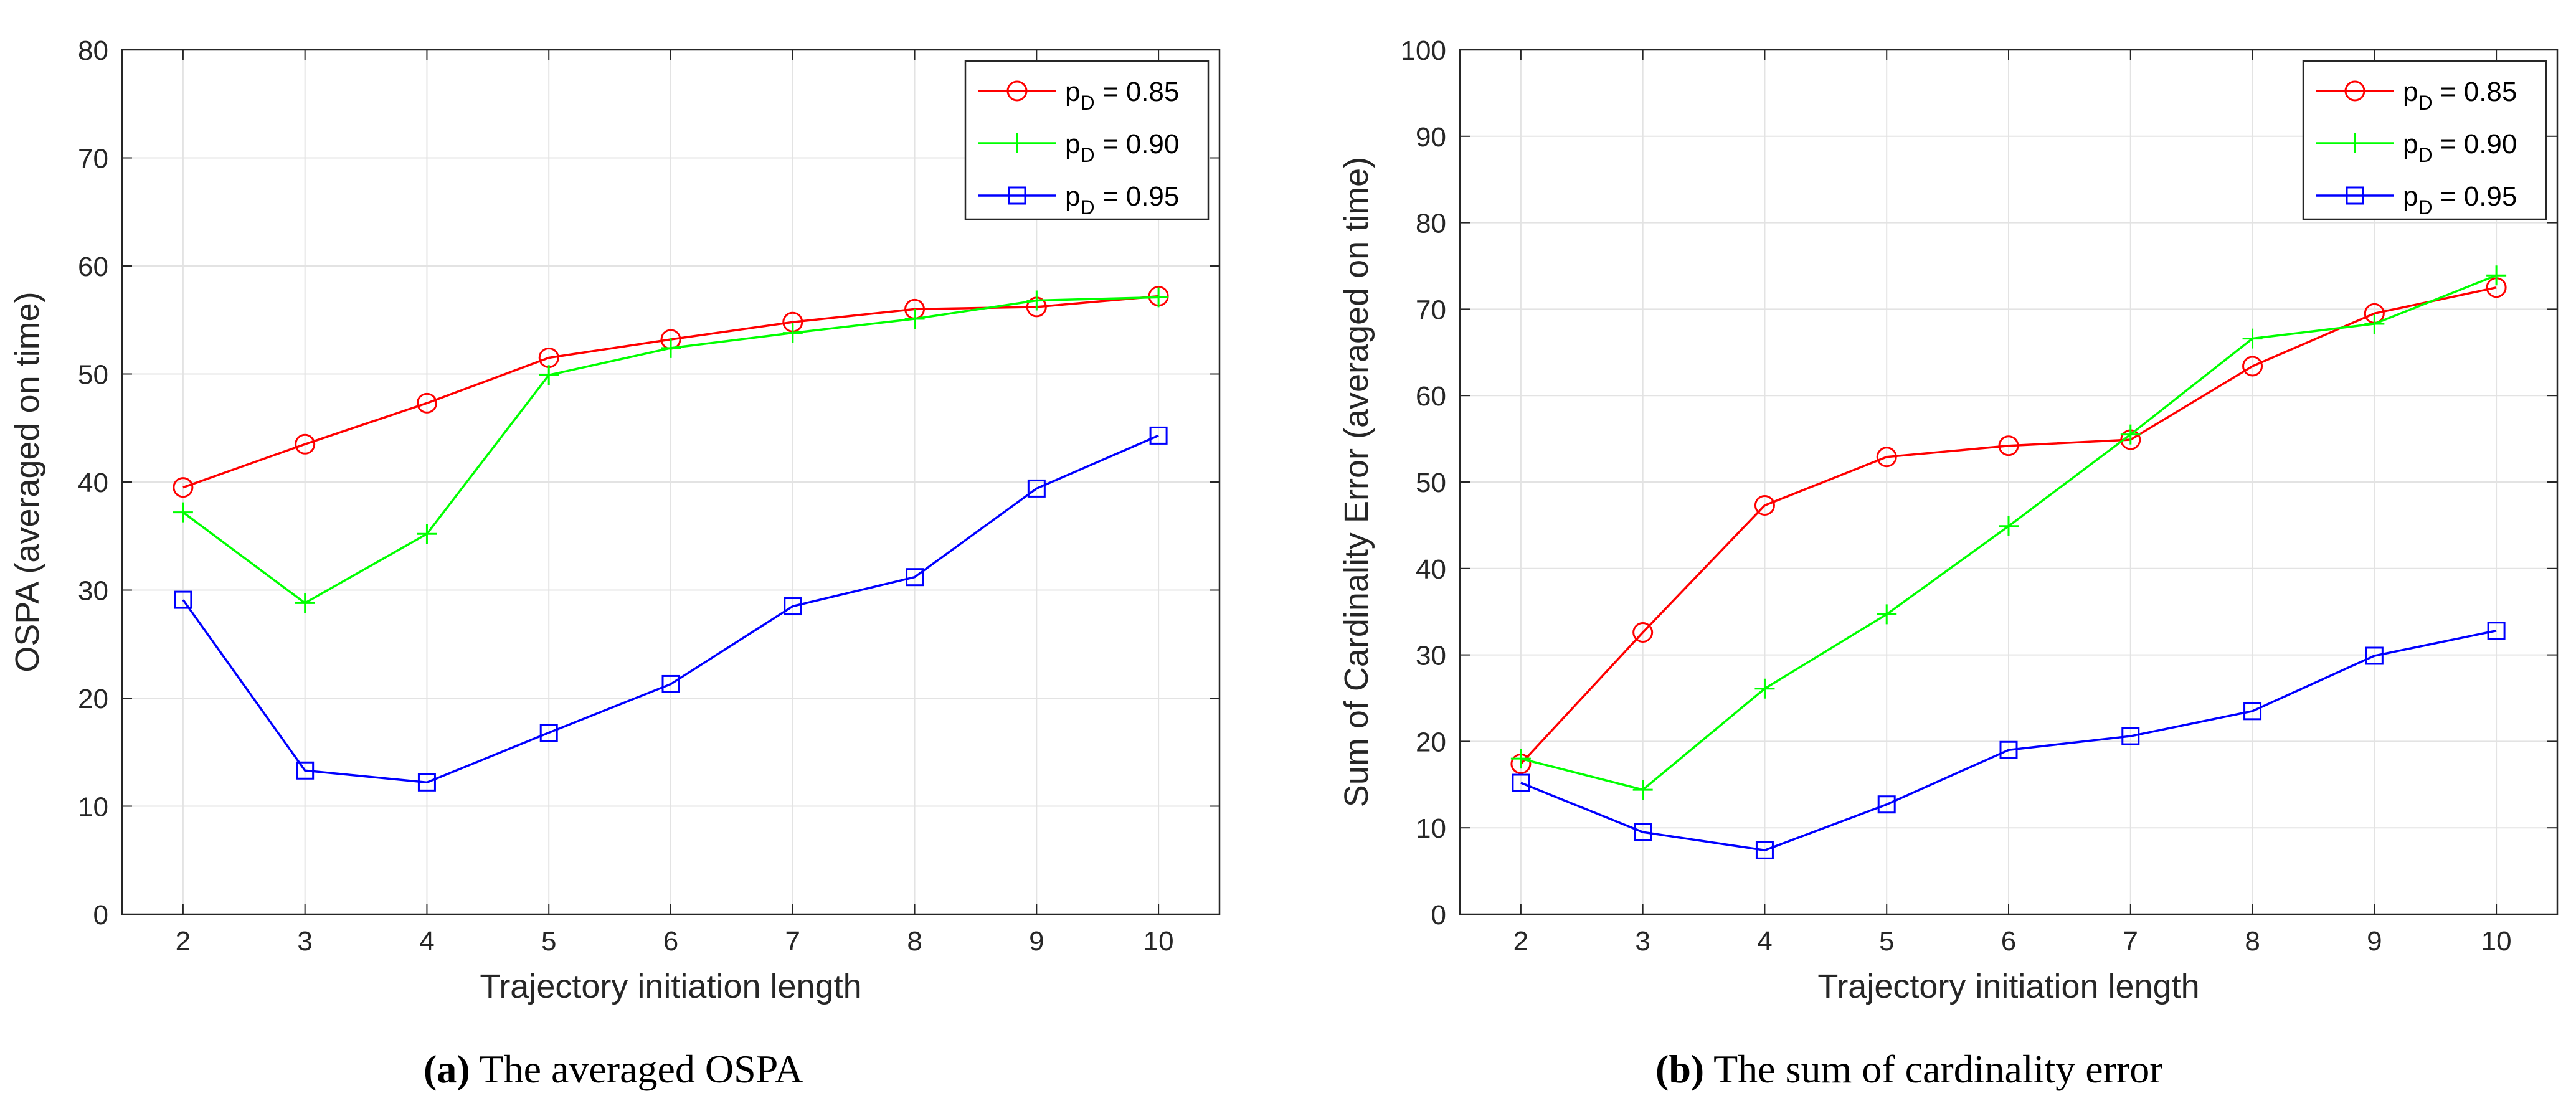 The image size is (2576, 1116). Describe the element at coordinates (93, 267) in the screenshot. I see `y-tick-label-6: 60` at that location.